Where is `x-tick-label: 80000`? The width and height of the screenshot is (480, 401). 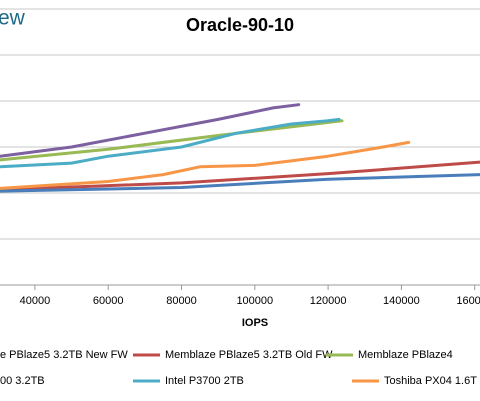
x-tick-label: 80000 is located at coordinates (181, 301).